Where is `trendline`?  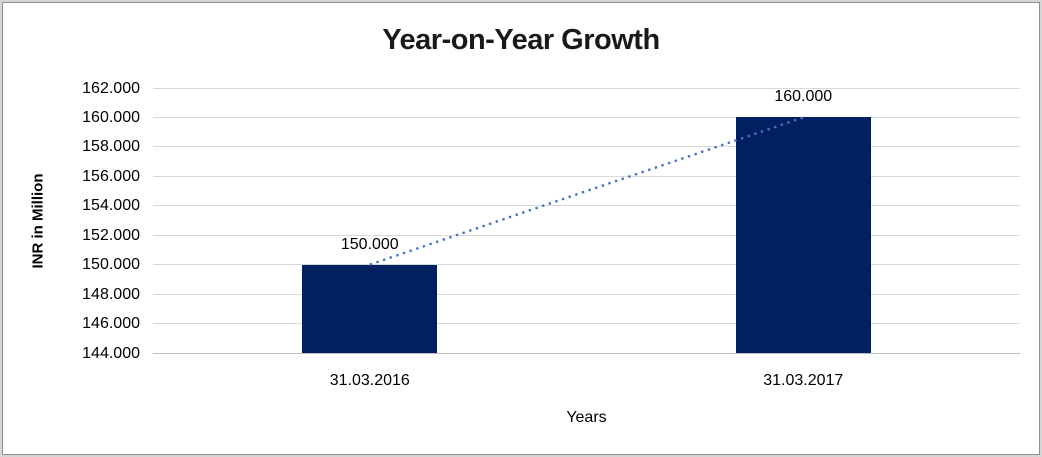
trendline is located at coordinates (586, 191).